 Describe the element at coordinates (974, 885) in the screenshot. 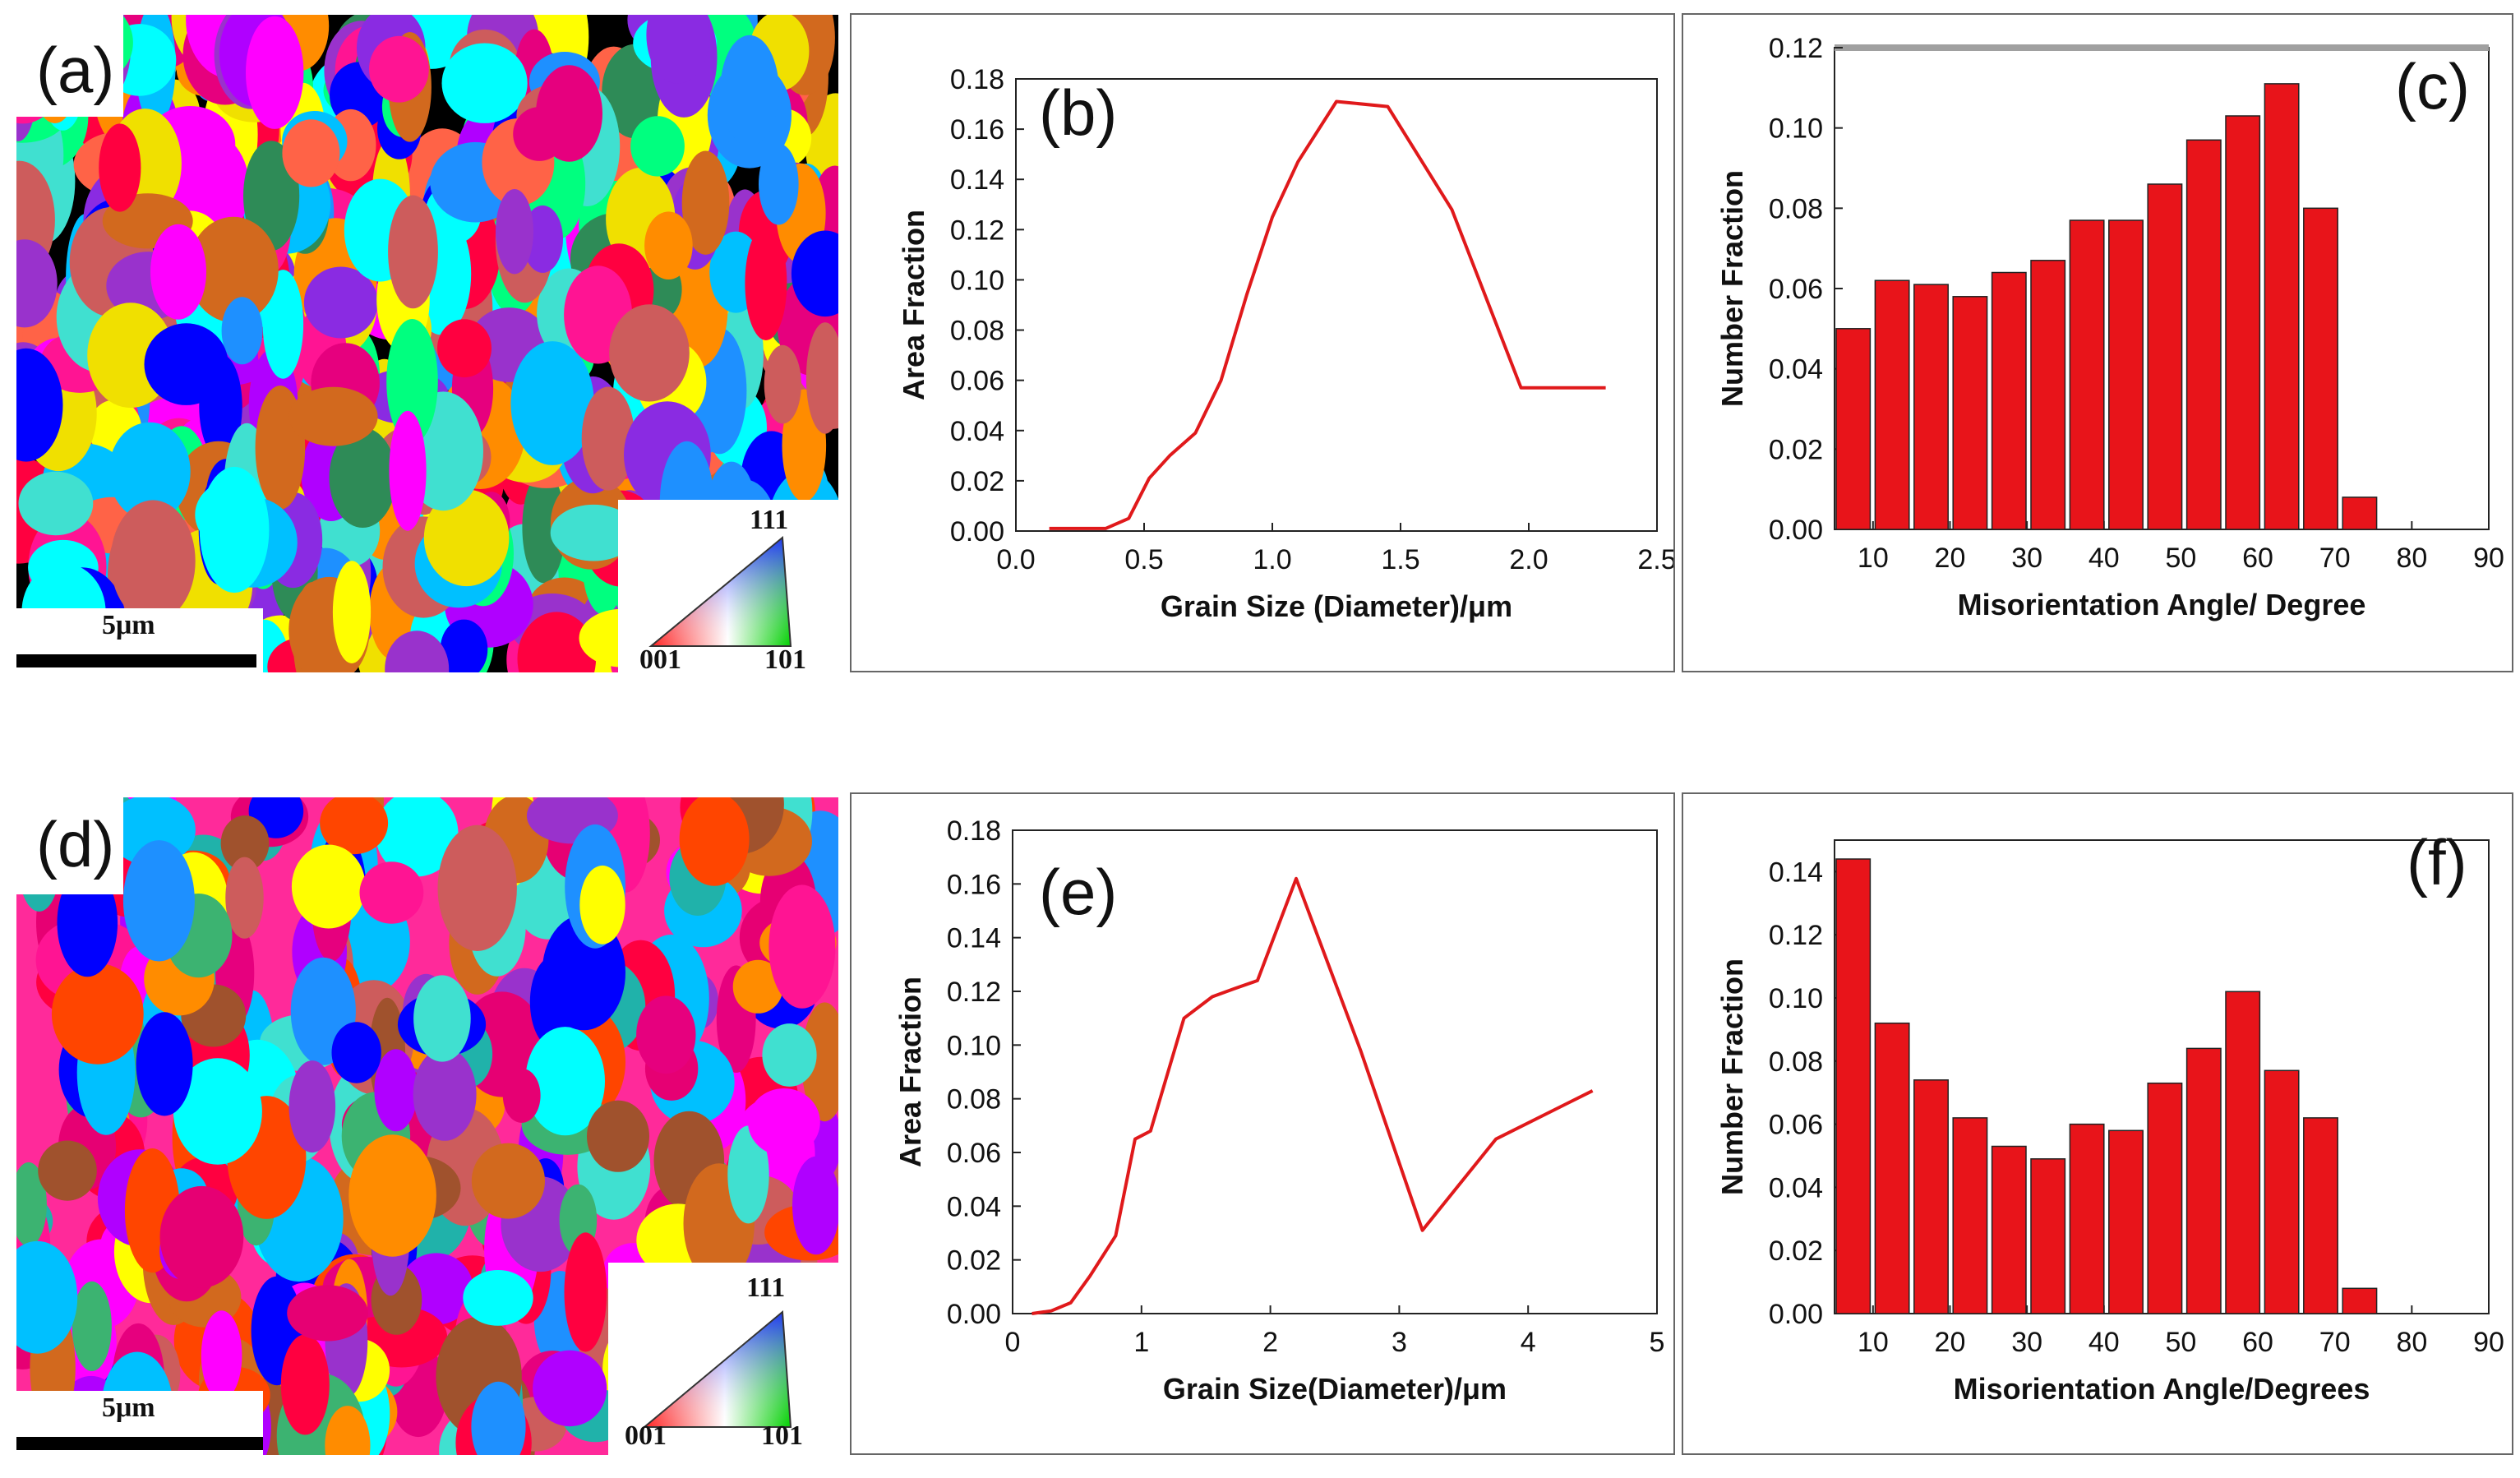

I see `y-tick-label: 0.16` at that location.